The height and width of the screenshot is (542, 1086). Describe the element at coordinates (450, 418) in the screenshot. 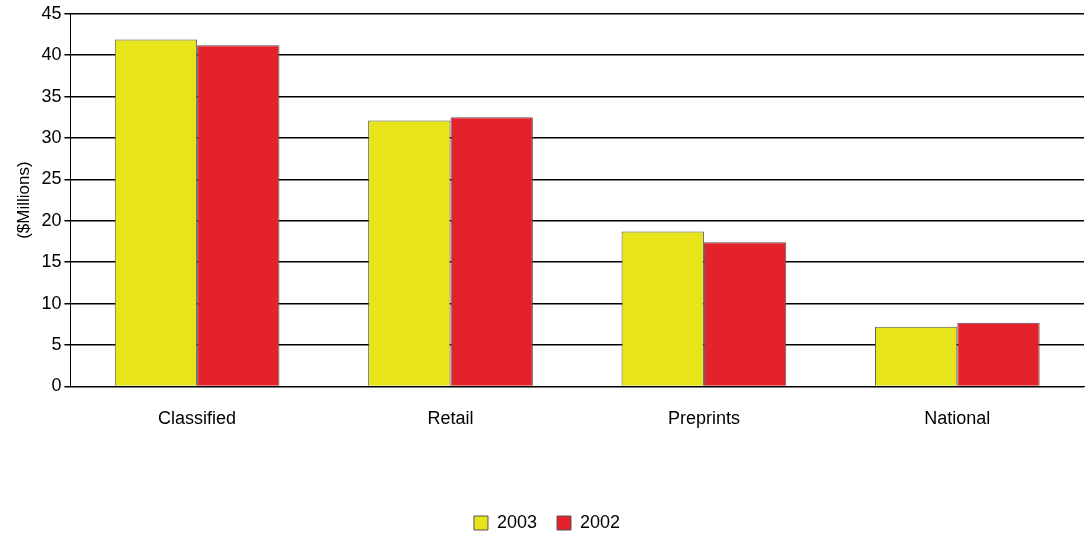

I see `x-tick-label: Retail` at that location.